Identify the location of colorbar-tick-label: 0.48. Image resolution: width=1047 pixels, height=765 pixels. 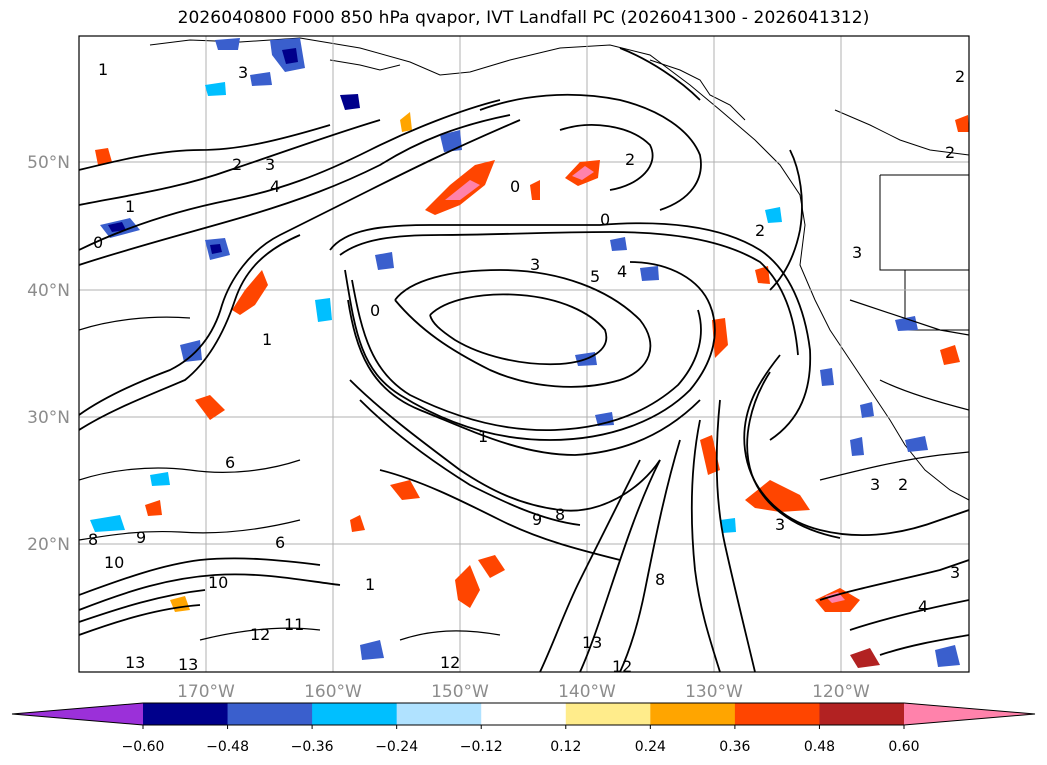
(819, 747).